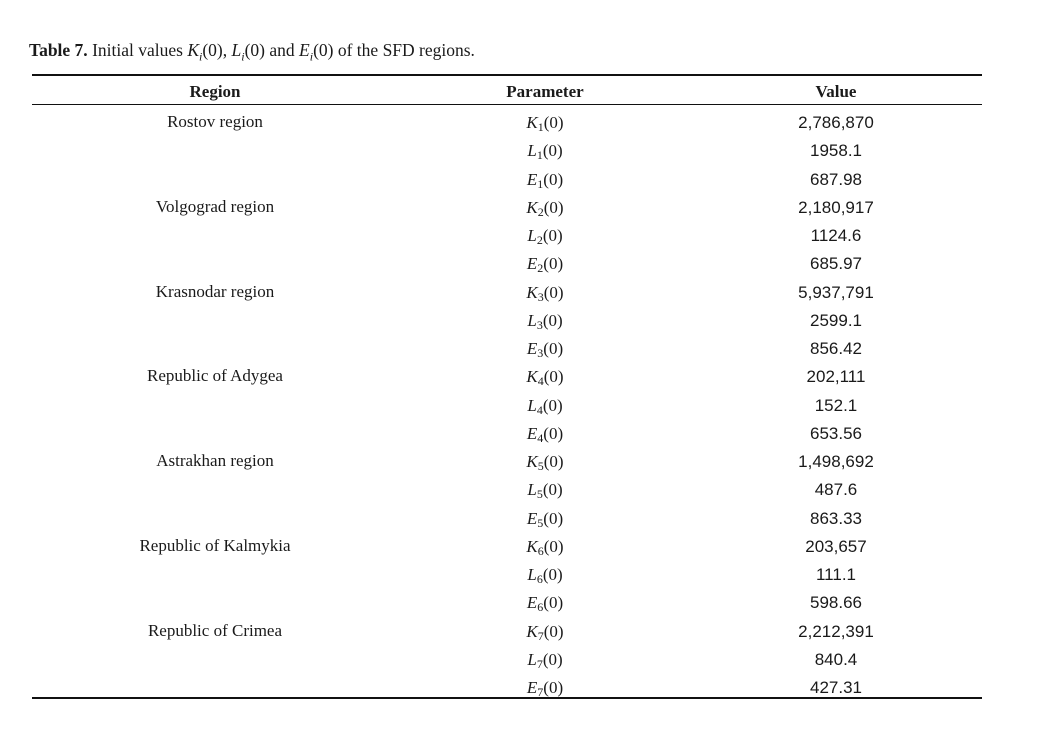 This screenshot has width=1039, height=737. I want to click on value-cell: 840.4, so click(836, 659).